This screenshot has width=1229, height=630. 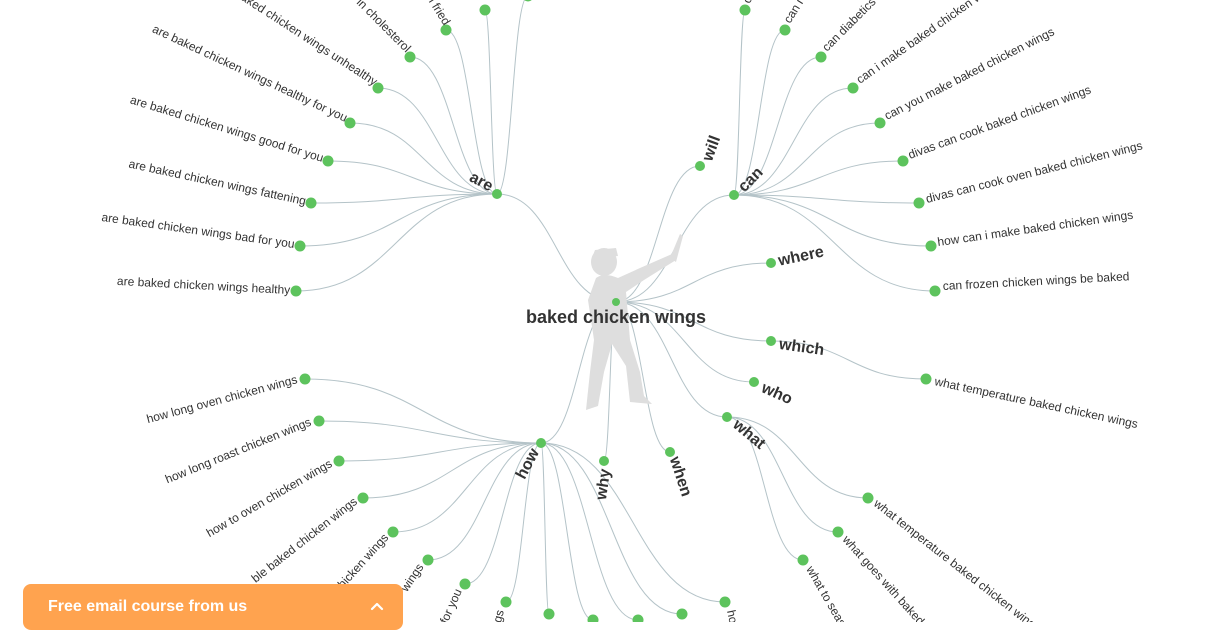 I want to click on leaf-keyword-label: how can i make baked chicken wings, so click(x=1034, y=228).